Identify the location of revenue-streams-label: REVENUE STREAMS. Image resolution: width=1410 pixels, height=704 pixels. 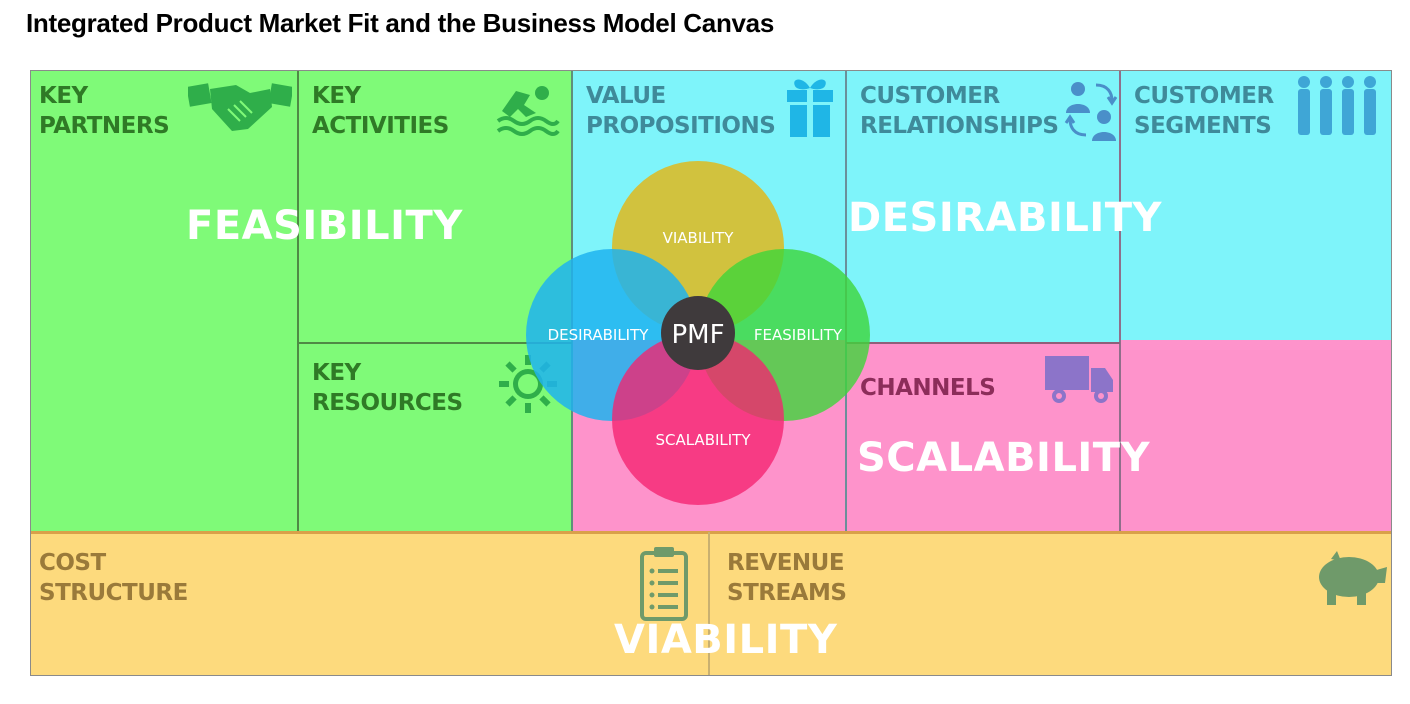
(787, 578).